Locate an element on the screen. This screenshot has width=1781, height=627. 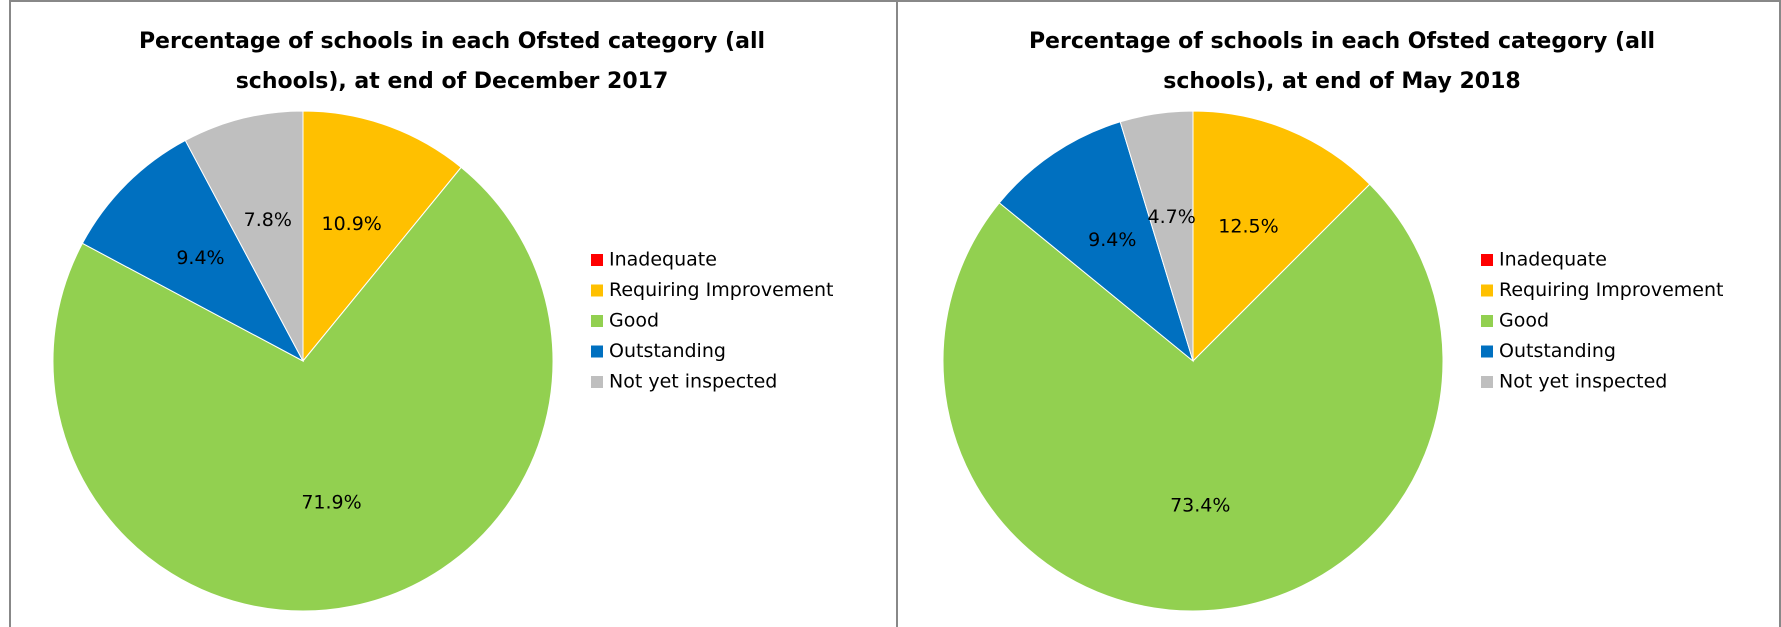
data-label: 71.9% is located at coordinates (331, 503).